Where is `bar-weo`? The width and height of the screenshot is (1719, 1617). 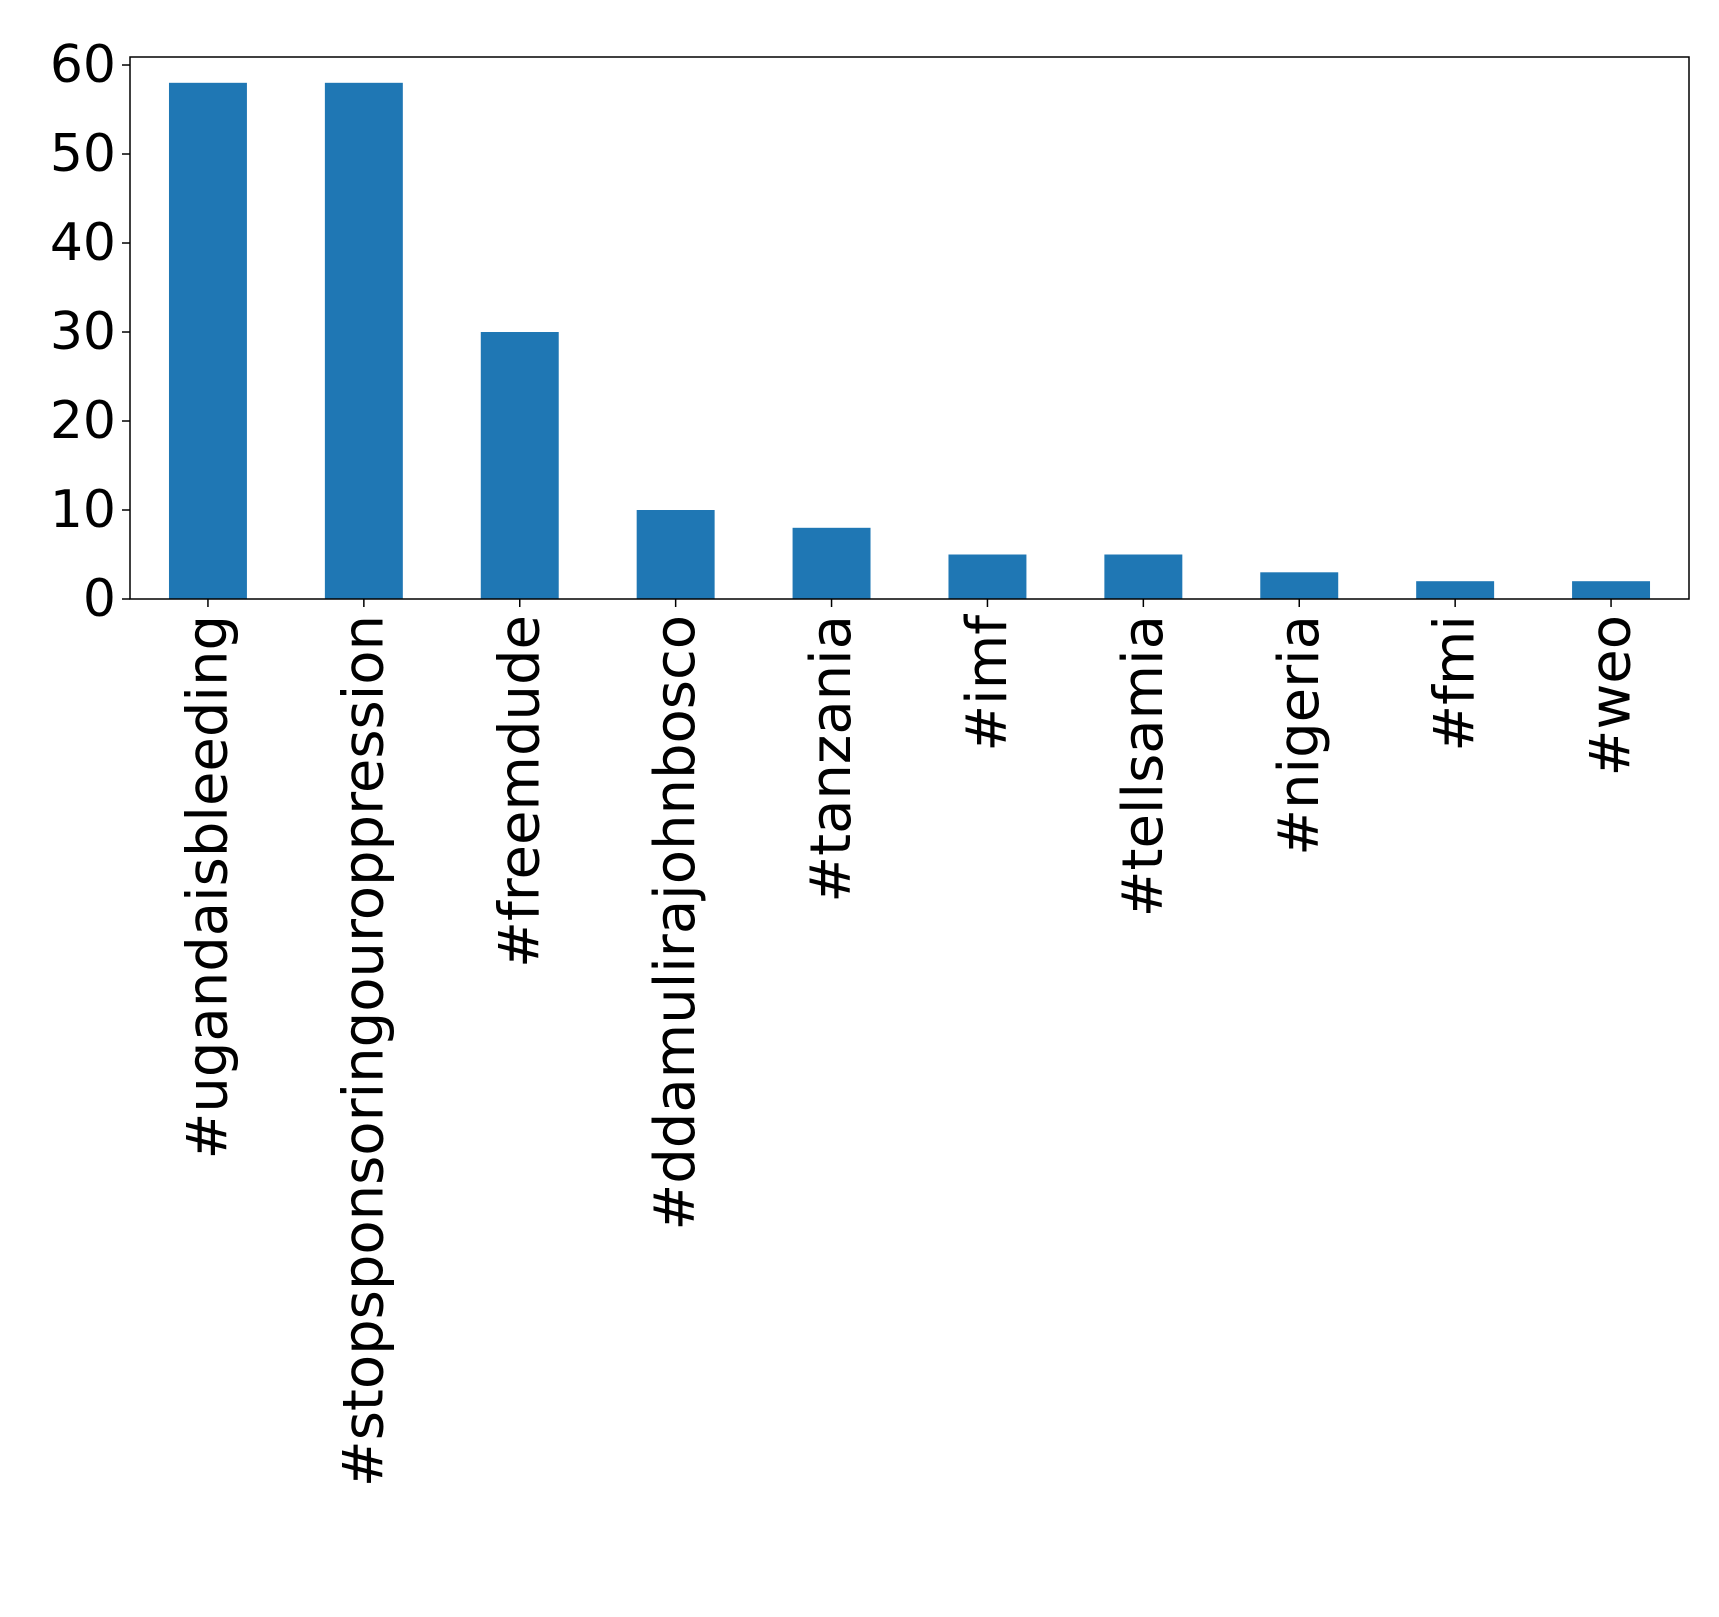
bar-weo is located at coordinates (1611, 590).